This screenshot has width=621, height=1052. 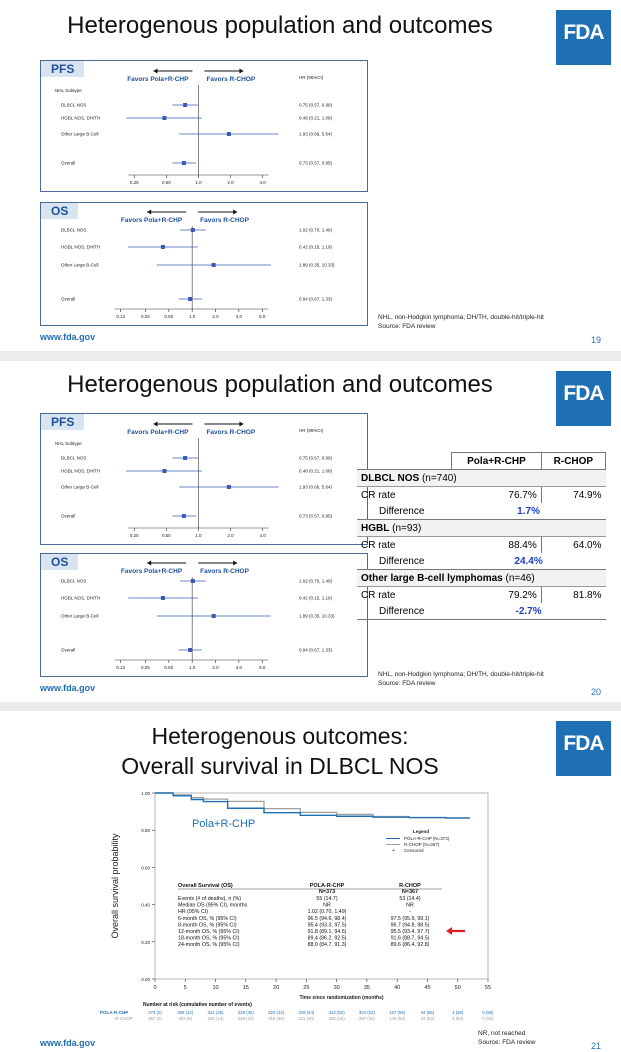 What do you see at coordinates (276, 1012) in the screenshot?
I see `risk-pola-value: 320 (43)` at bounding box center [276, 1012].